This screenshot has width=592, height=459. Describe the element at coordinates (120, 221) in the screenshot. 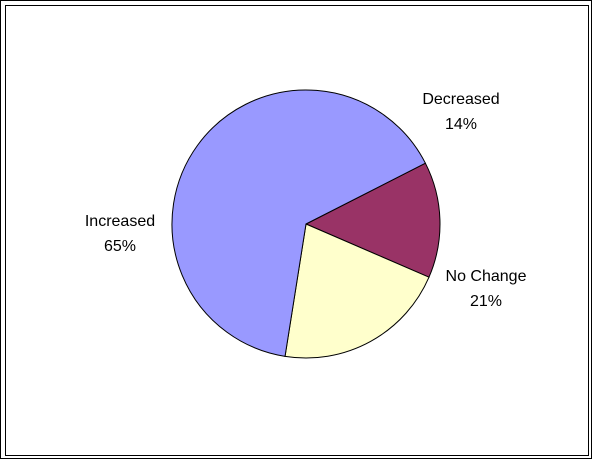

I see `label-increased-name: Increased` at that location.